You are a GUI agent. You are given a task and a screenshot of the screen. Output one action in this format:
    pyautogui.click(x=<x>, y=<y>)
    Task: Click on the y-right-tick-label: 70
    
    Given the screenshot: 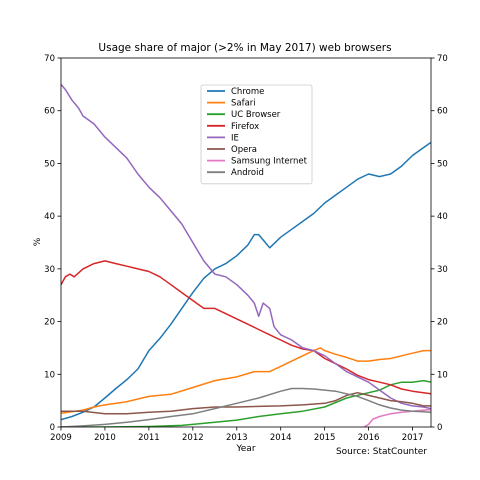 What is the action you would take?
    pyautogui.click(x=442, y=59)
    